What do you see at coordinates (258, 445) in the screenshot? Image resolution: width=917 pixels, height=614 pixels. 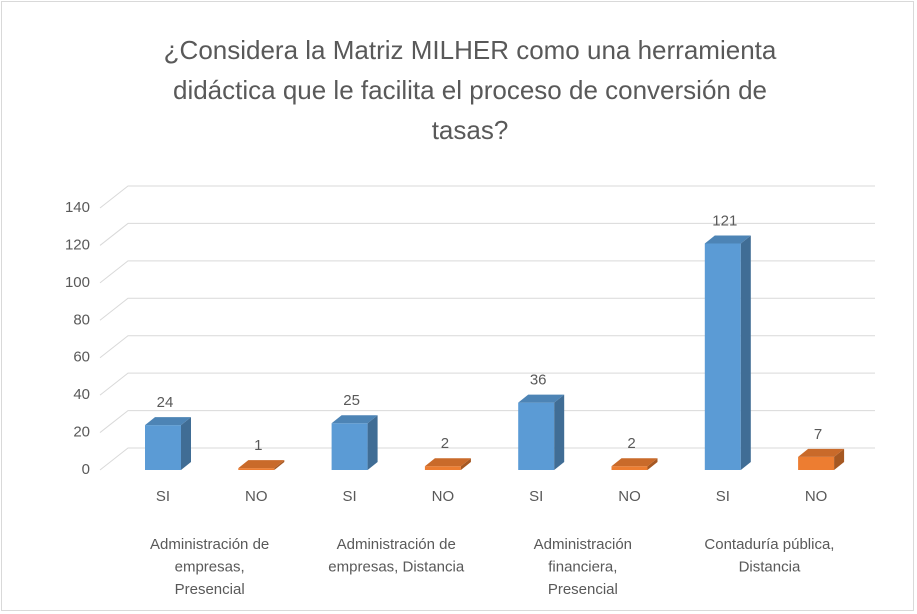 I see `value-label: 1` at bounding box center [258, 445].